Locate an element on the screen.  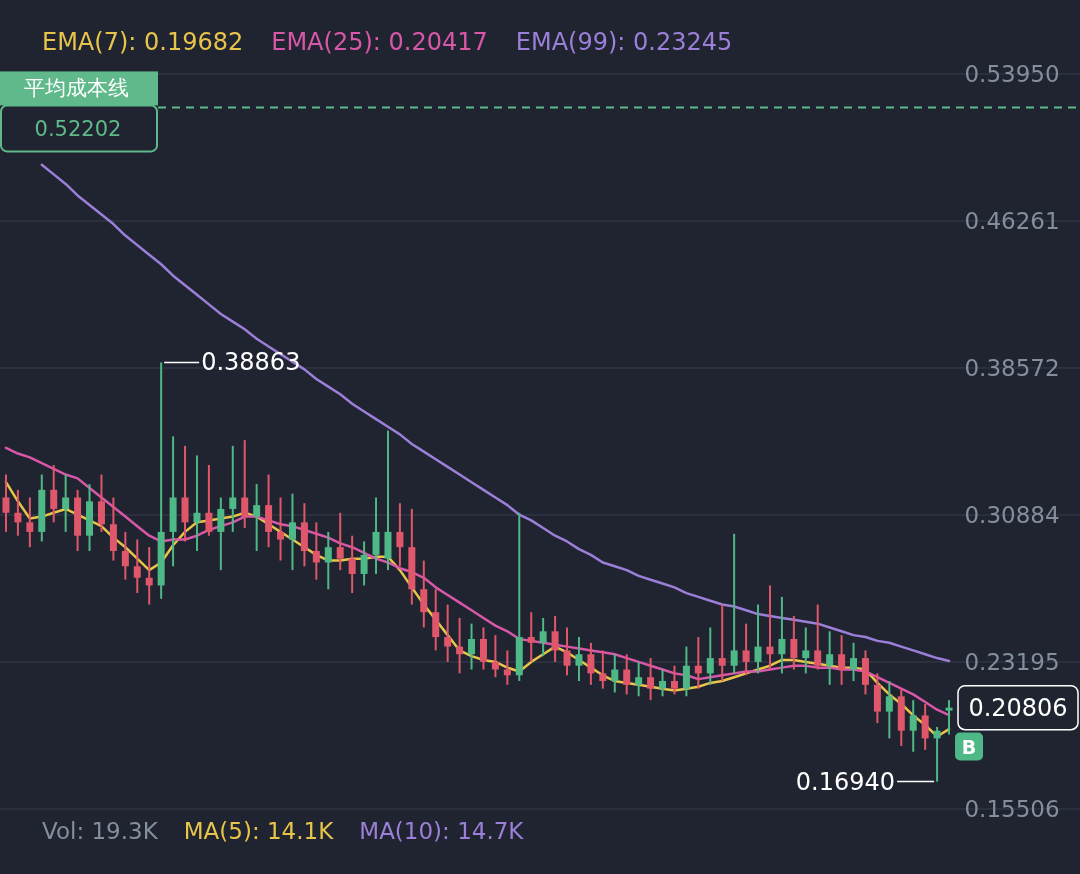
text: Vol: 19.3K is located at coordinates (100, 831).